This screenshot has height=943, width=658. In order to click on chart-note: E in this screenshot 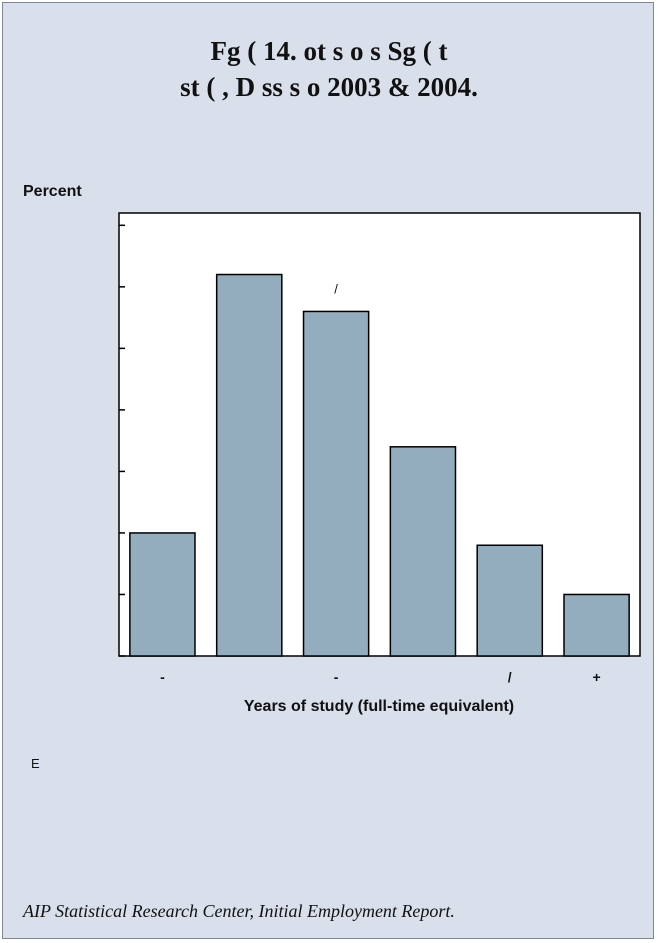, I will do `click(35, 763)`.